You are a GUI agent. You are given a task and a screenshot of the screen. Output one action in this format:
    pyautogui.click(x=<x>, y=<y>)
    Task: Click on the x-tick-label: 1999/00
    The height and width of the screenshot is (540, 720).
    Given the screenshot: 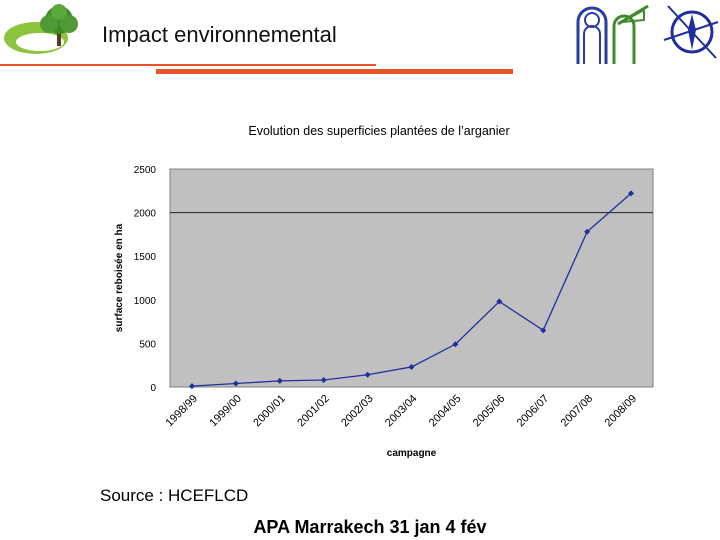 What is the action you would take?
    pyautogui.click(x=225, y=411)
    